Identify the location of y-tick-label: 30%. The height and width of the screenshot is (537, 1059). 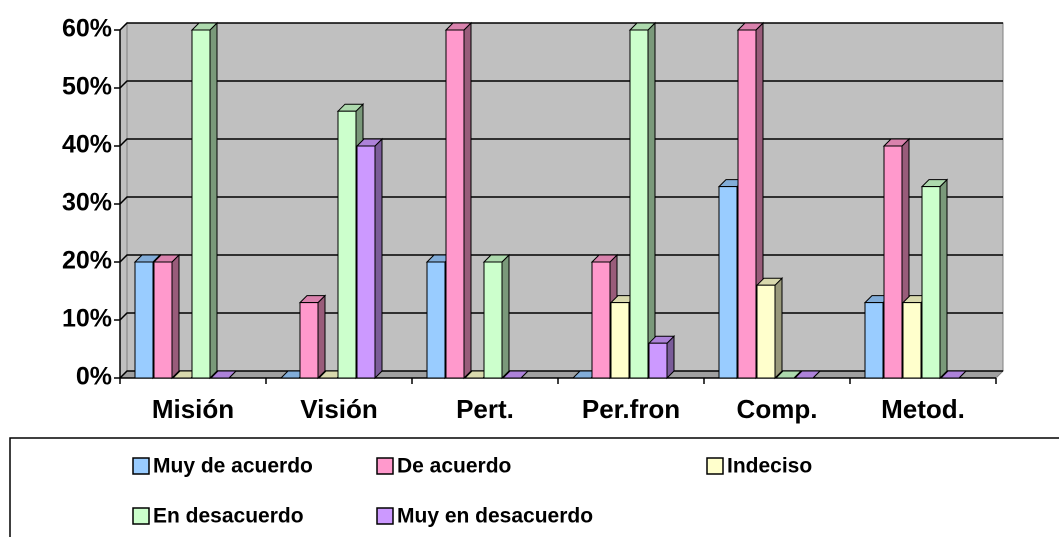
(87, 203).